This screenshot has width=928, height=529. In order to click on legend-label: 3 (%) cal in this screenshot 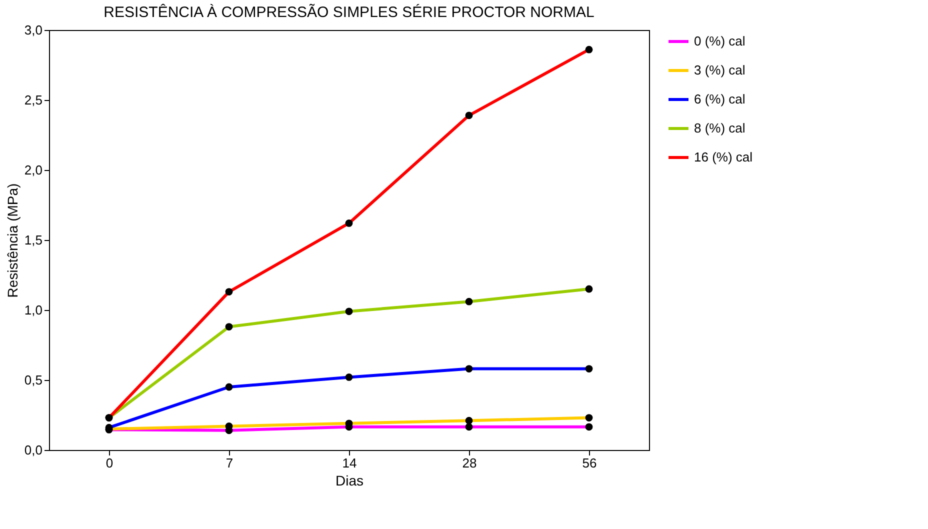, I will do `click(720, 70)`.